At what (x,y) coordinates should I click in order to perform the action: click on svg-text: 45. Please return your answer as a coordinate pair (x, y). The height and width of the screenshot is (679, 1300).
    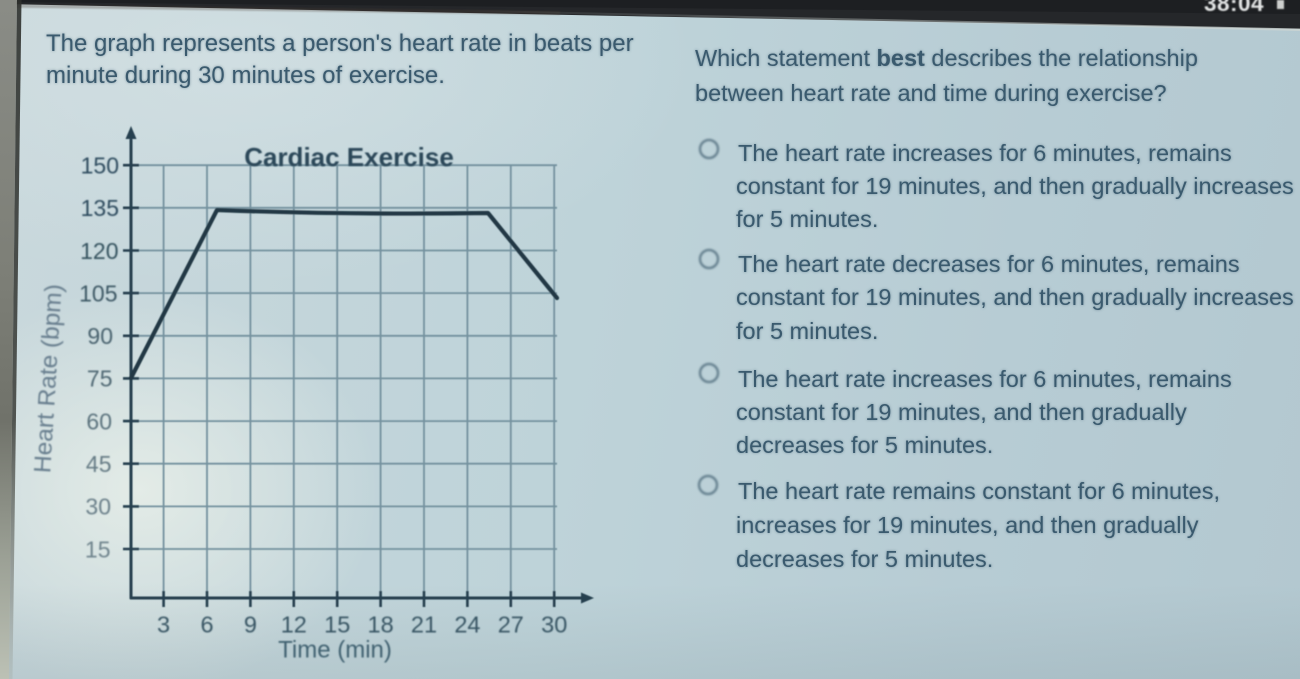
    Looking at the image, I should click on (99, 464).